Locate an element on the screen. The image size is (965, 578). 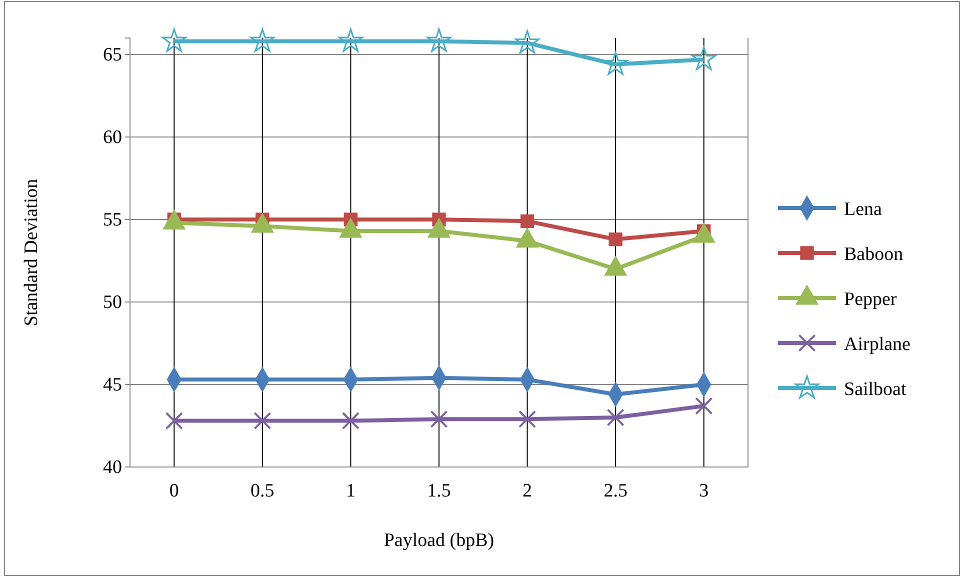
legend-label: Lena is located at coordinates (863, 209).